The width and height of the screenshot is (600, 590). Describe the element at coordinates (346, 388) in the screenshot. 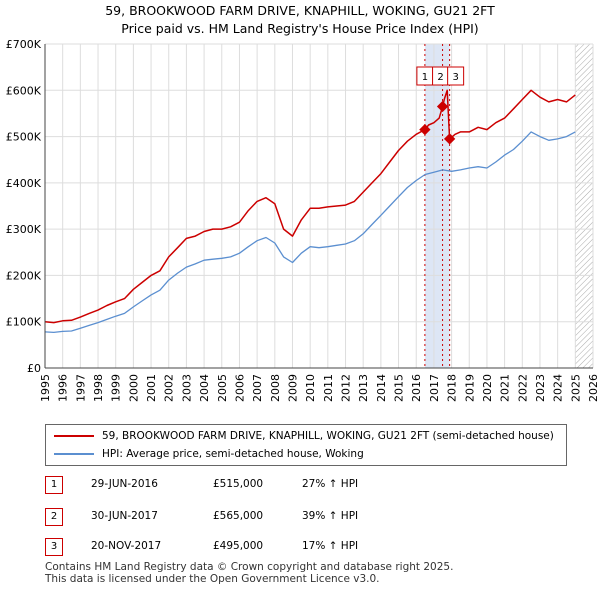

I see `x-tick-label: 2012` at that location.